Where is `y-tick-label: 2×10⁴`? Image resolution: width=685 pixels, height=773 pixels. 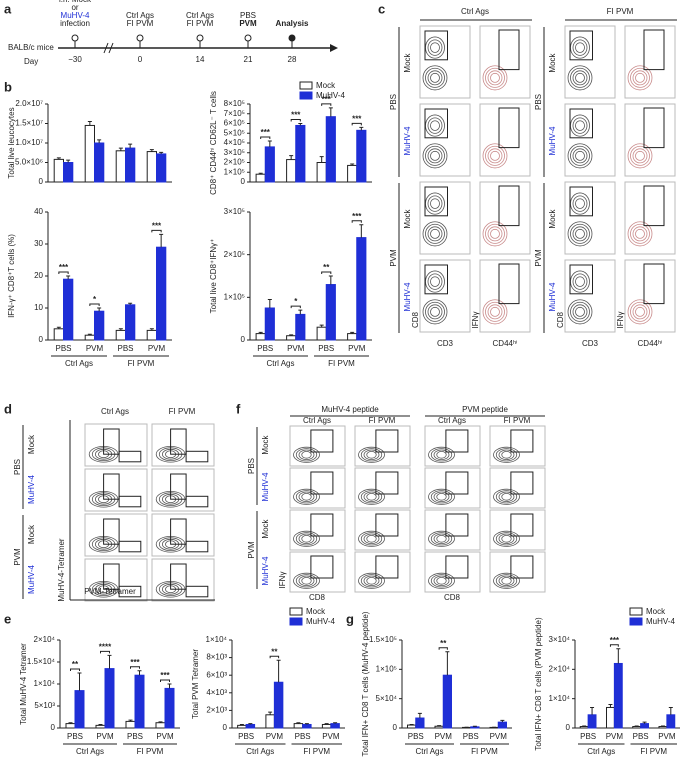
y-tick-label: 2×10⁴ is located at coordinates (560, 668).